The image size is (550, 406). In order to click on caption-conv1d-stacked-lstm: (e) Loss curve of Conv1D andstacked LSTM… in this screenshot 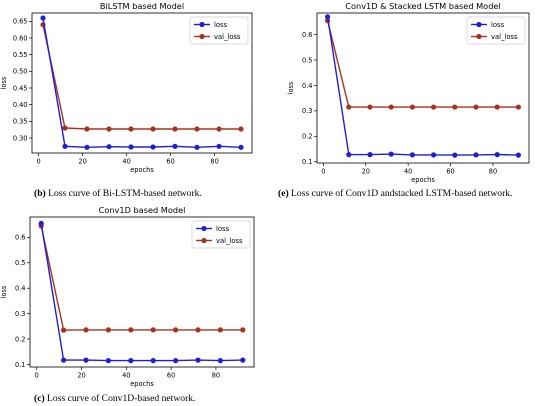, I will do `click(395, 193)`.